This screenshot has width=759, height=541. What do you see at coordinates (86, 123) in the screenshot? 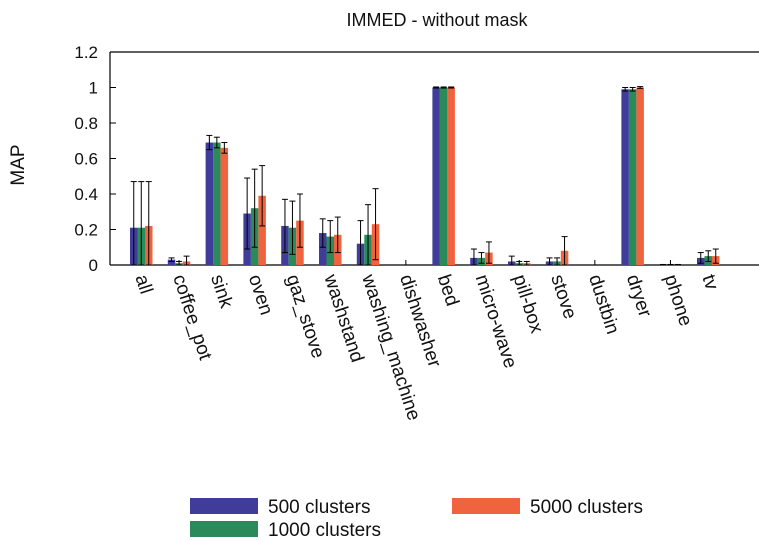
I see `y-tick-label: 0.8` at bounding box center [86, 123].